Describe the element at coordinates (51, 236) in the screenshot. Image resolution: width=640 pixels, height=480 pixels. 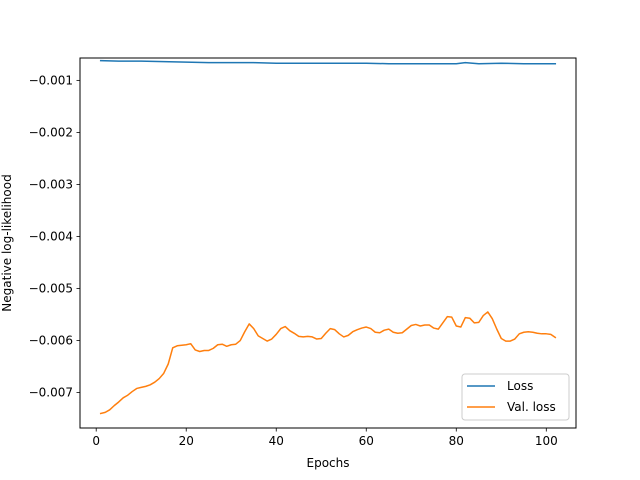
I see `y-tick-label: −0.004` at that location.